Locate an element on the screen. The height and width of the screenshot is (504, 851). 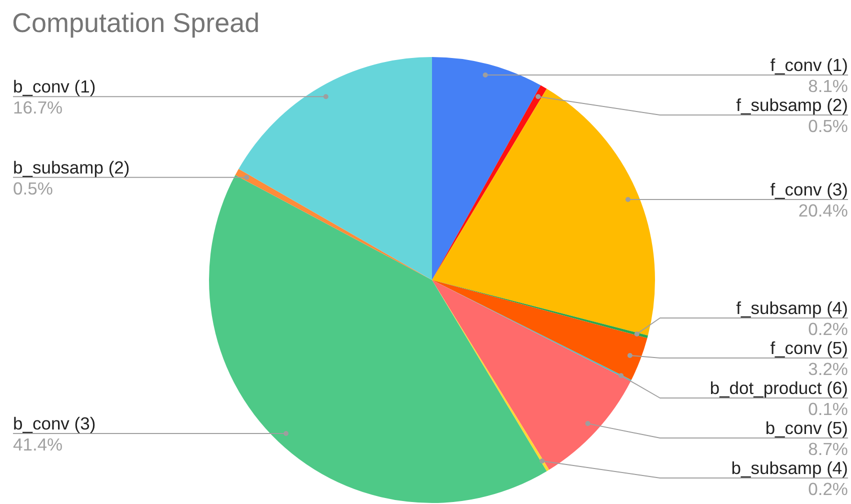
data-label: 3.2% is located at coordinates (828, 369).